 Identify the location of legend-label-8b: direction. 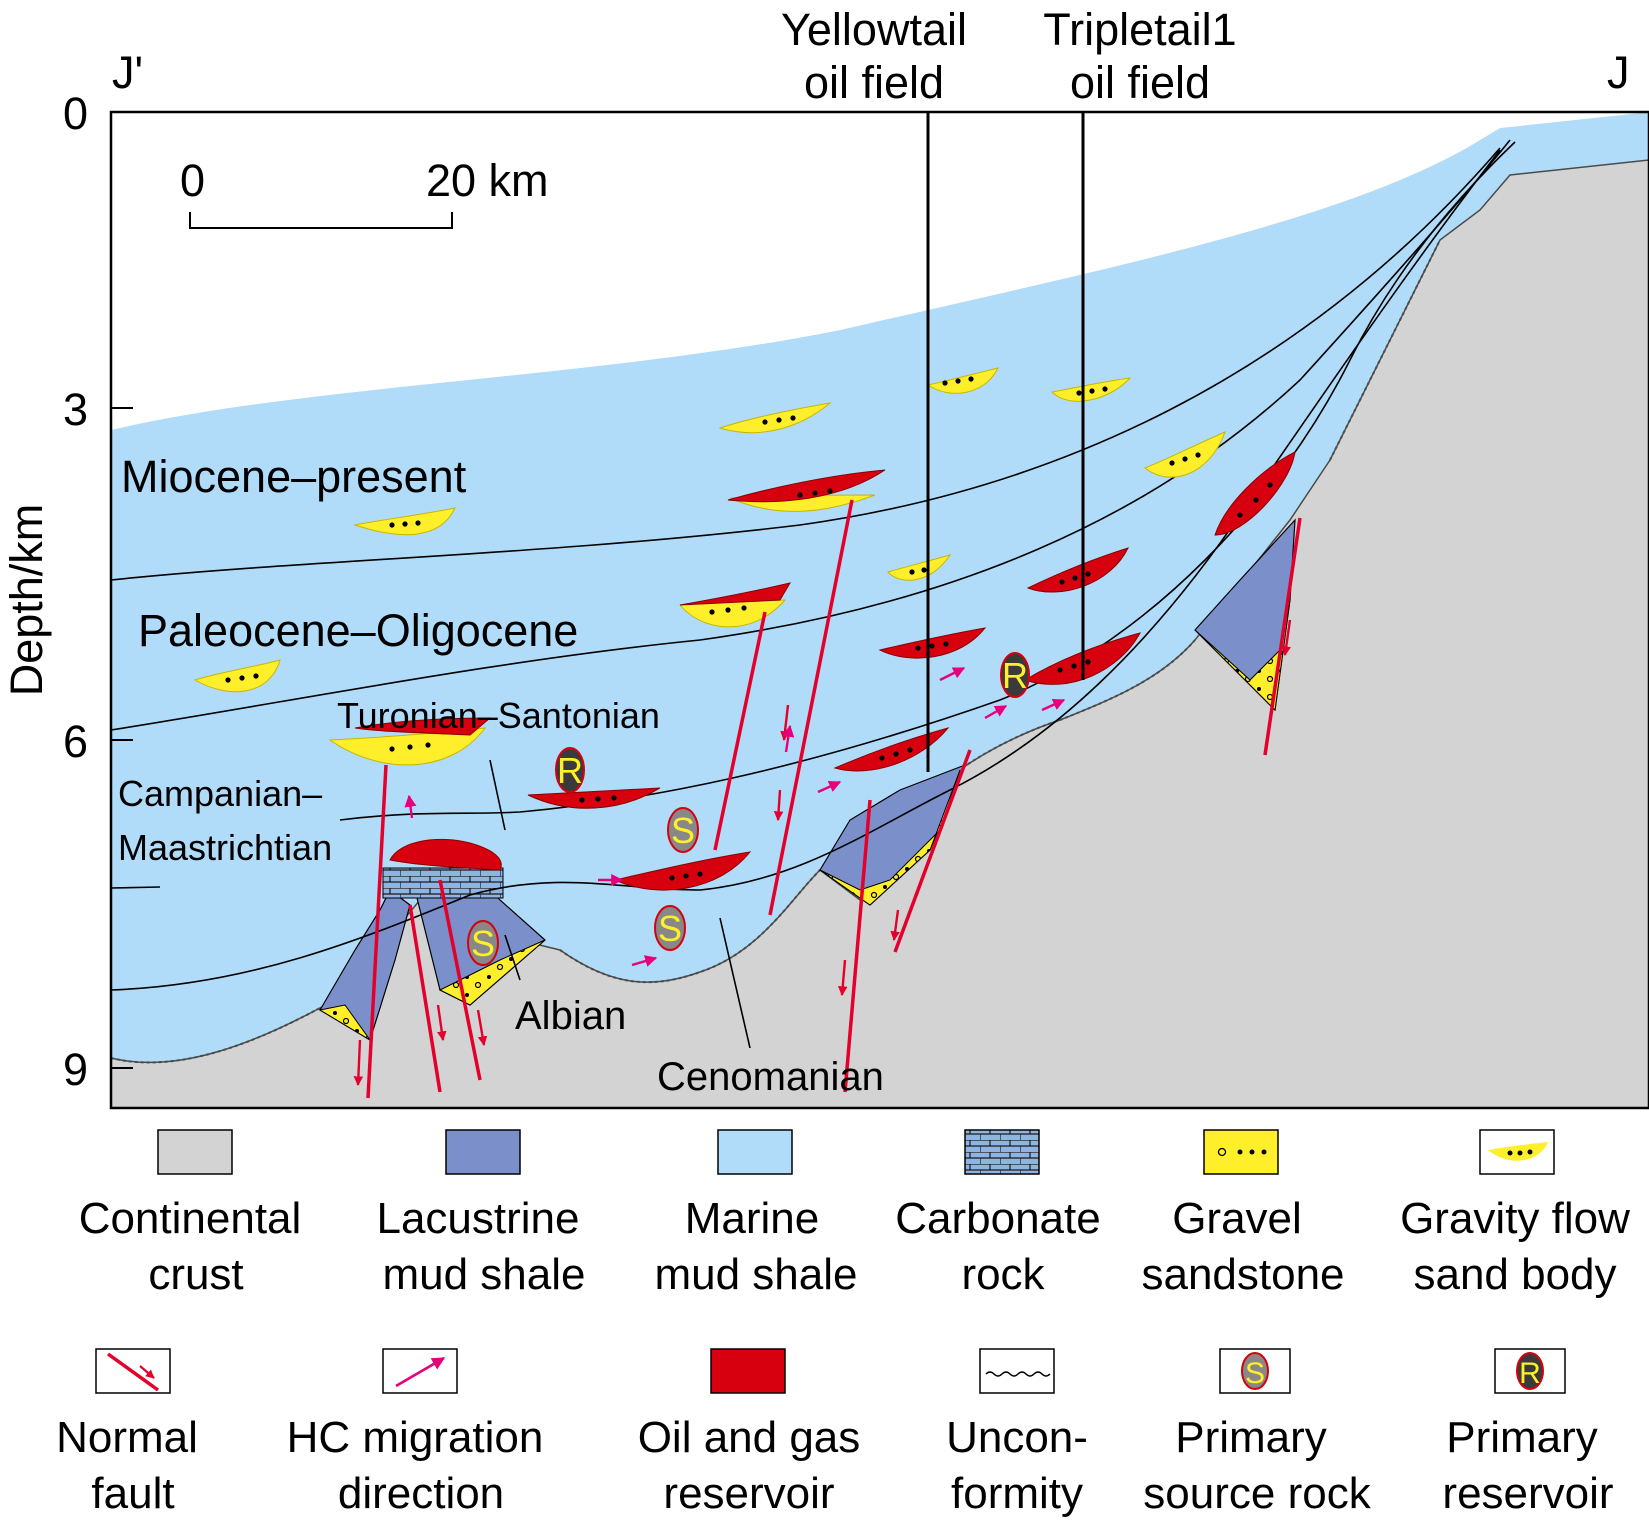
(421, 1493).